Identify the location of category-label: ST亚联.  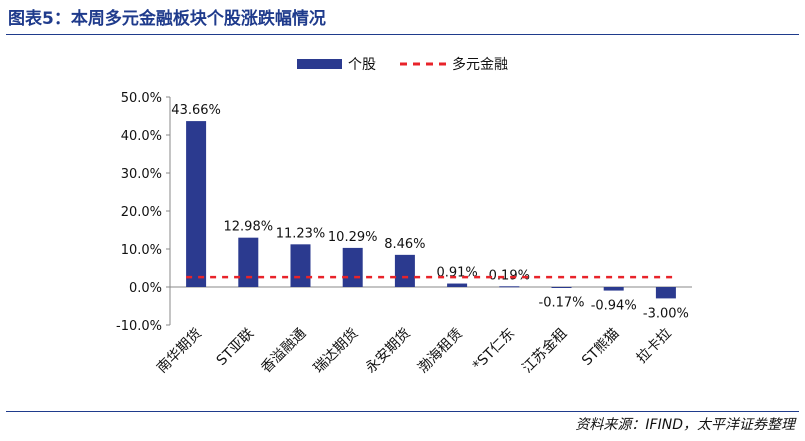
(235, 347).